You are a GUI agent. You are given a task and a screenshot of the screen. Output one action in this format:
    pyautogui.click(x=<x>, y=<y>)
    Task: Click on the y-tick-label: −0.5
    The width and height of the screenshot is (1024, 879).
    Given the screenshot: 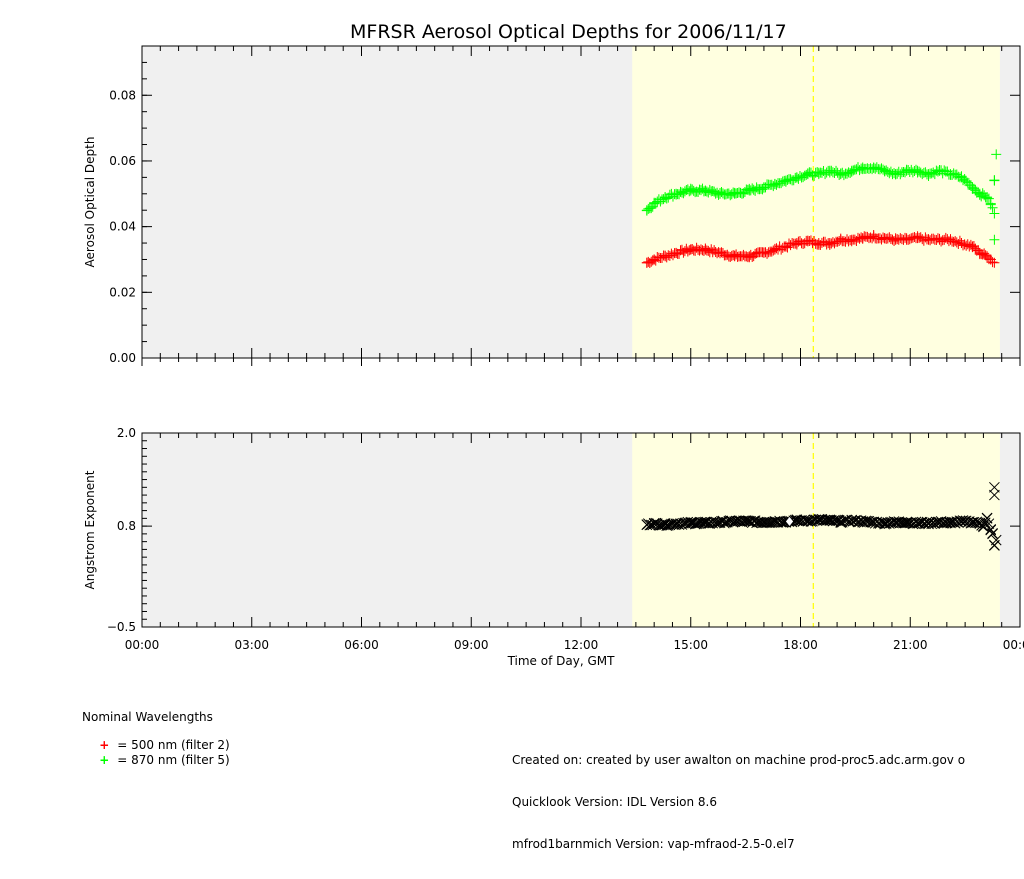 What is the action you would take?
    pyautogui.click(x=121, y=627)
    